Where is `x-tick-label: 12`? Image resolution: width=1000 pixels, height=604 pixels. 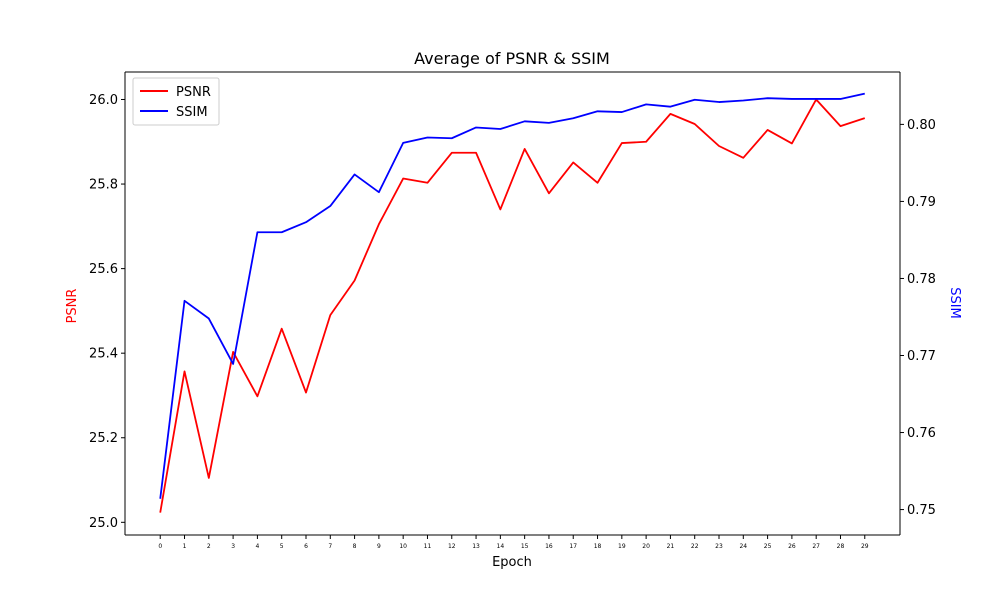
x-tick-label: 12 is located at coordinates (452, 546).